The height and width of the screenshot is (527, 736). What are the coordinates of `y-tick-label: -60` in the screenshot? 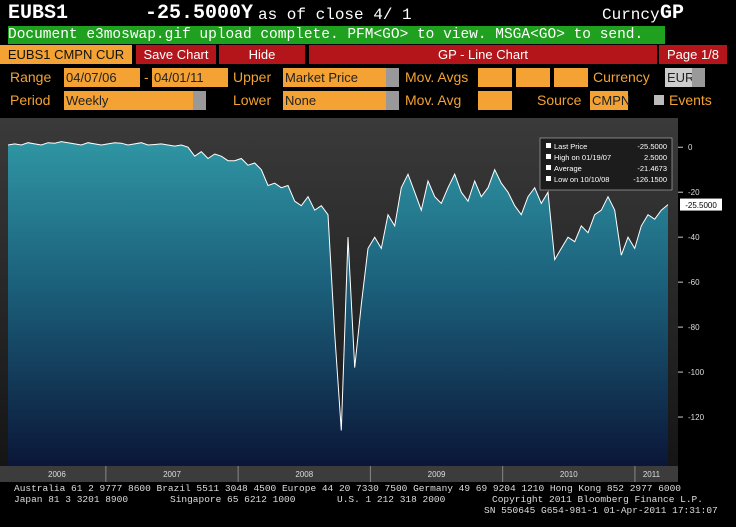 It's located at (694, 282).